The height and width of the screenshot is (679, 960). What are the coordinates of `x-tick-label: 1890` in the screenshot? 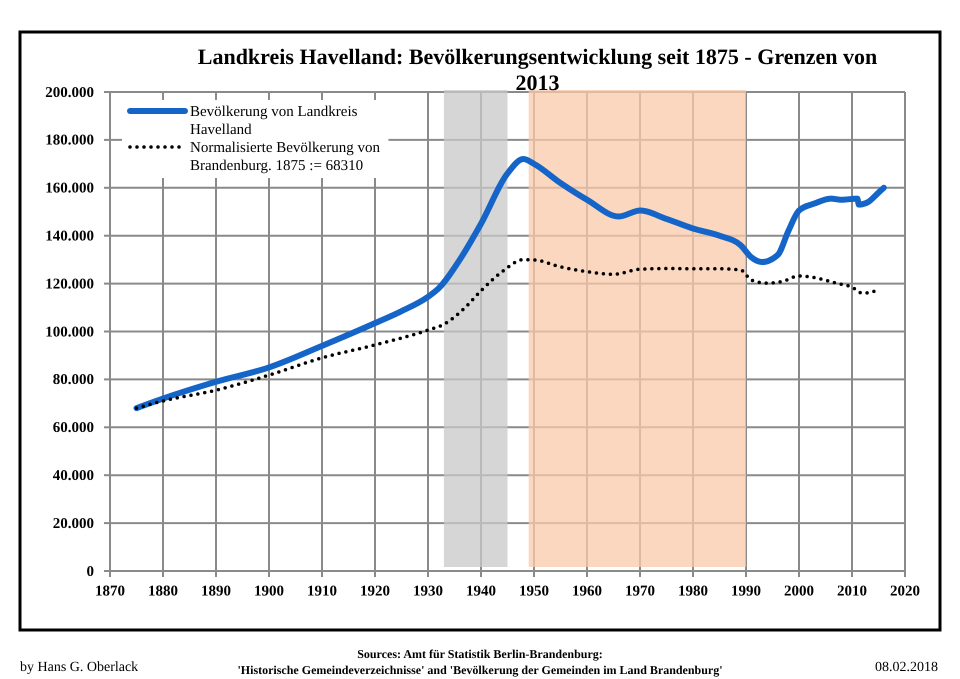 It's located at (216, 592).